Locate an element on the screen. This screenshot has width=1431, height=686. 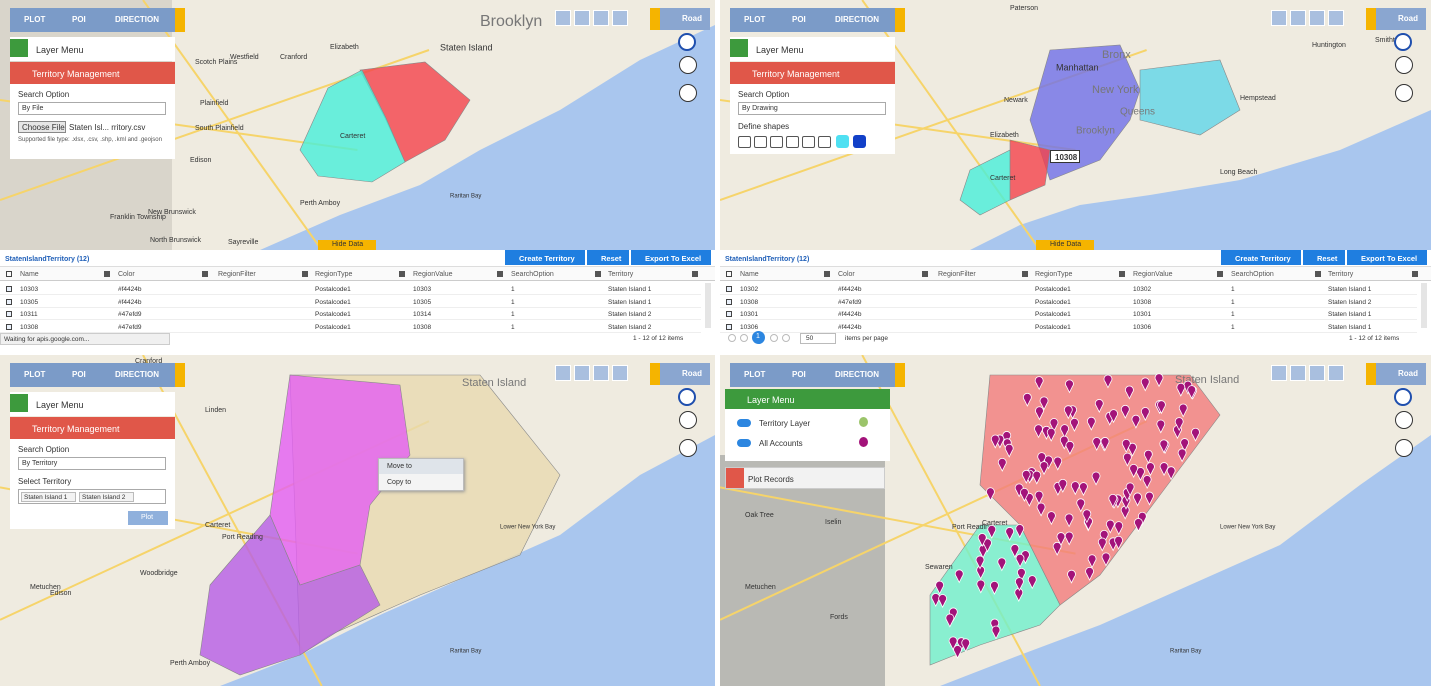
fill-color is located at coordinates (842, 141).